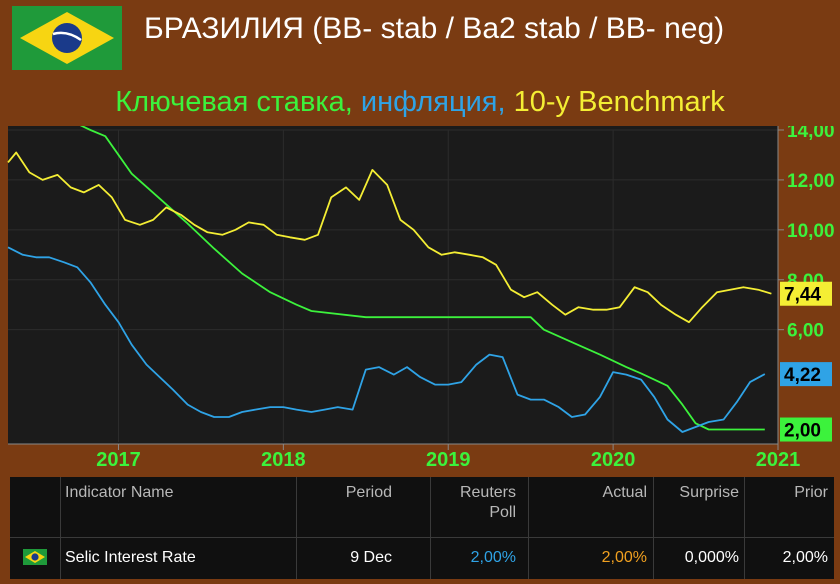 Image resolution: width=840 pixels, height=584 pixels. What do you see at coordinates (811, 134) in the screenshot?
I see `y-tick-label: 14,00` at bounding box center [811, 134].